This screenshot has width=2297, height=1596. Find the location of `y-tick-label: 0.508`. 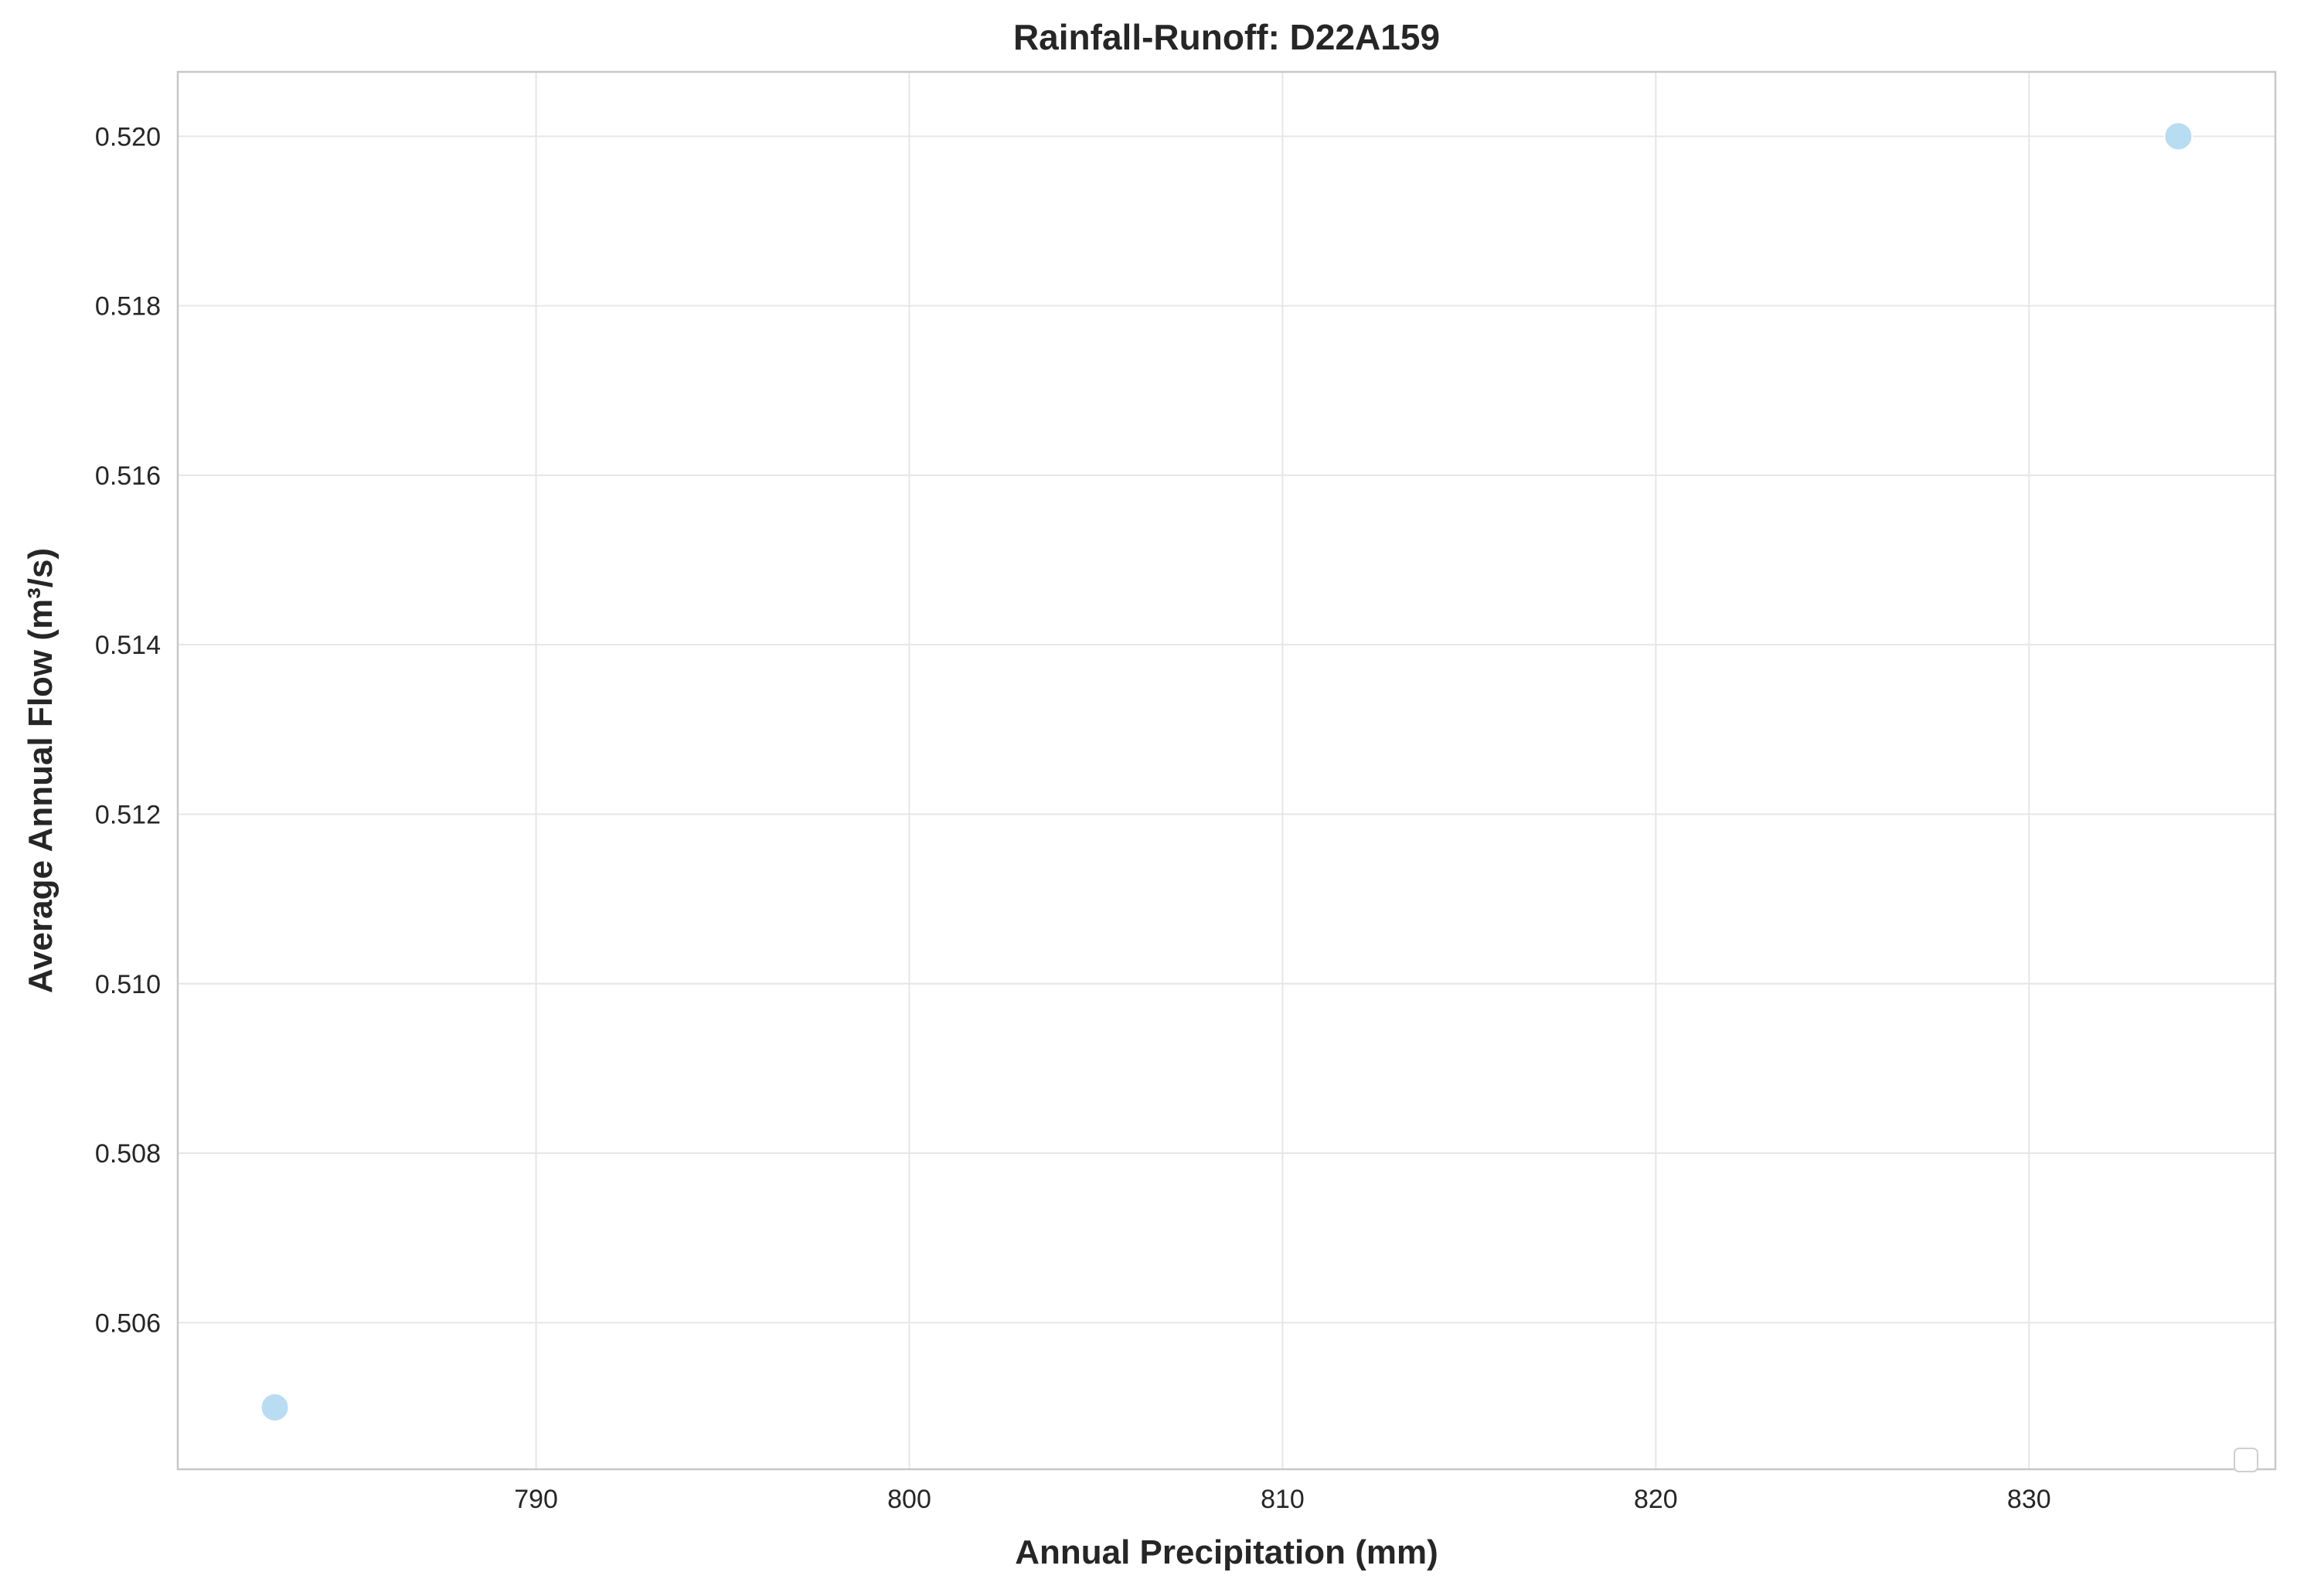

y-tick-label: 0.508 is located at coordinates (128, 1154).